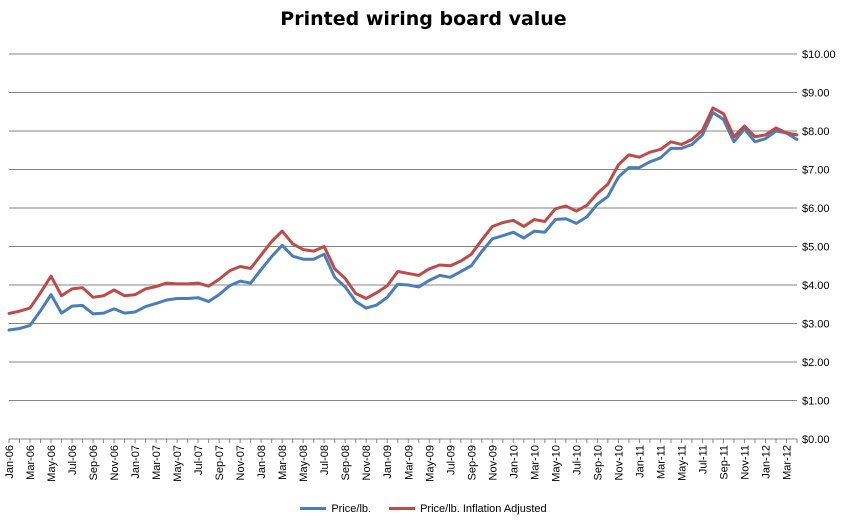  Describe the element at coordinates (31, 462) in the screenshot. I see `x-tick-label: Mar-06` at that location.